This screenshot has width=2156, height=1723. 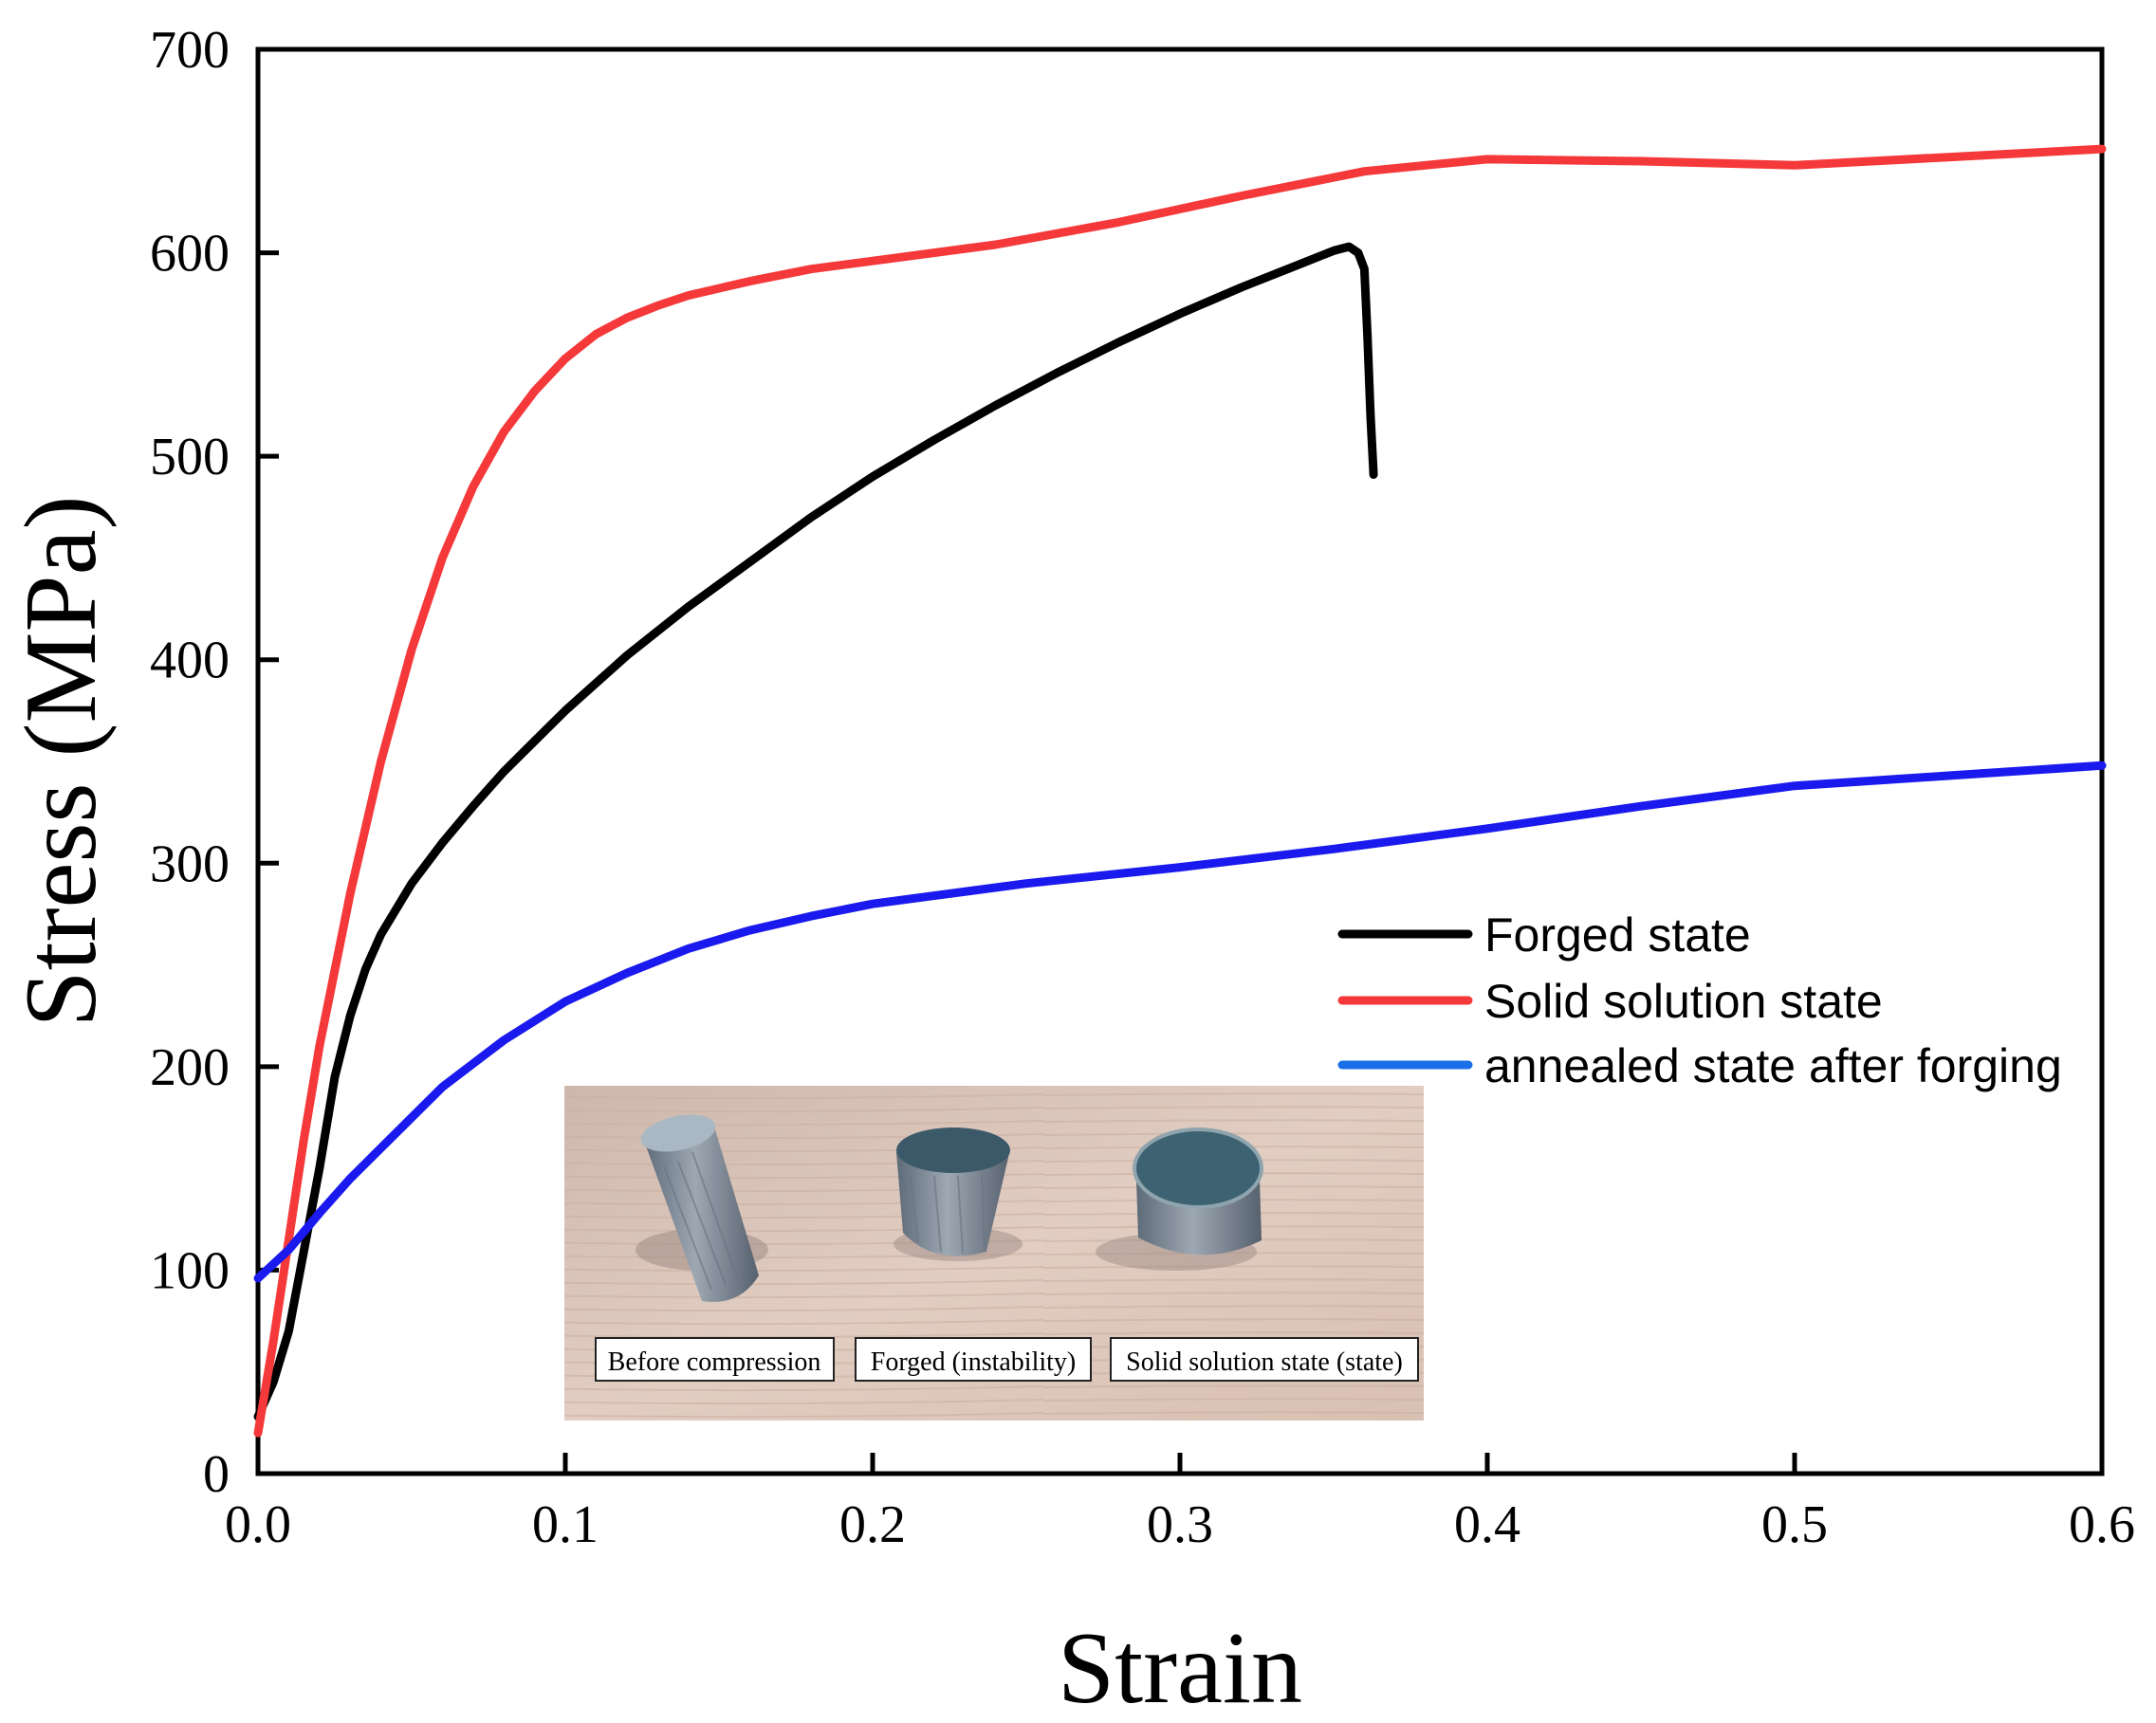 I want to click on y-tick-label: 200, so click(x=190, y=1068).